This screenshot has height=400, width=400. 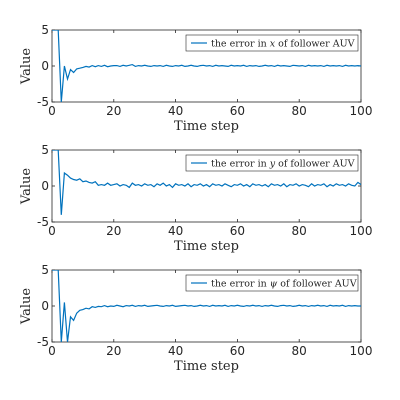 I want to click on legend-label: the error in x of follower AUV, so click(x=283, y=44).